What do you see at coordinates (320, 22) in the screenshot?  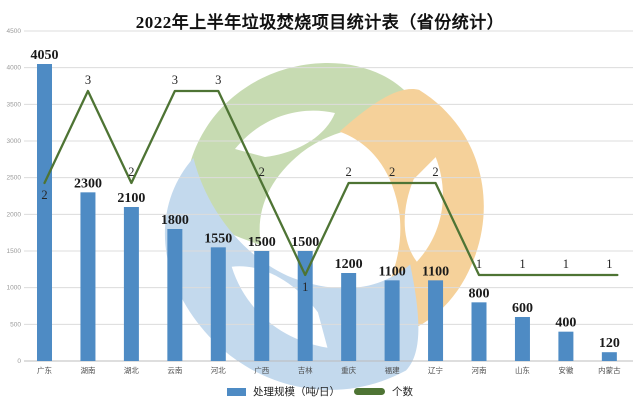 I see `chart-title: 2022年上半年垃圾焚烧项目统计表（省份统计）` at bounding box center [320, 22].